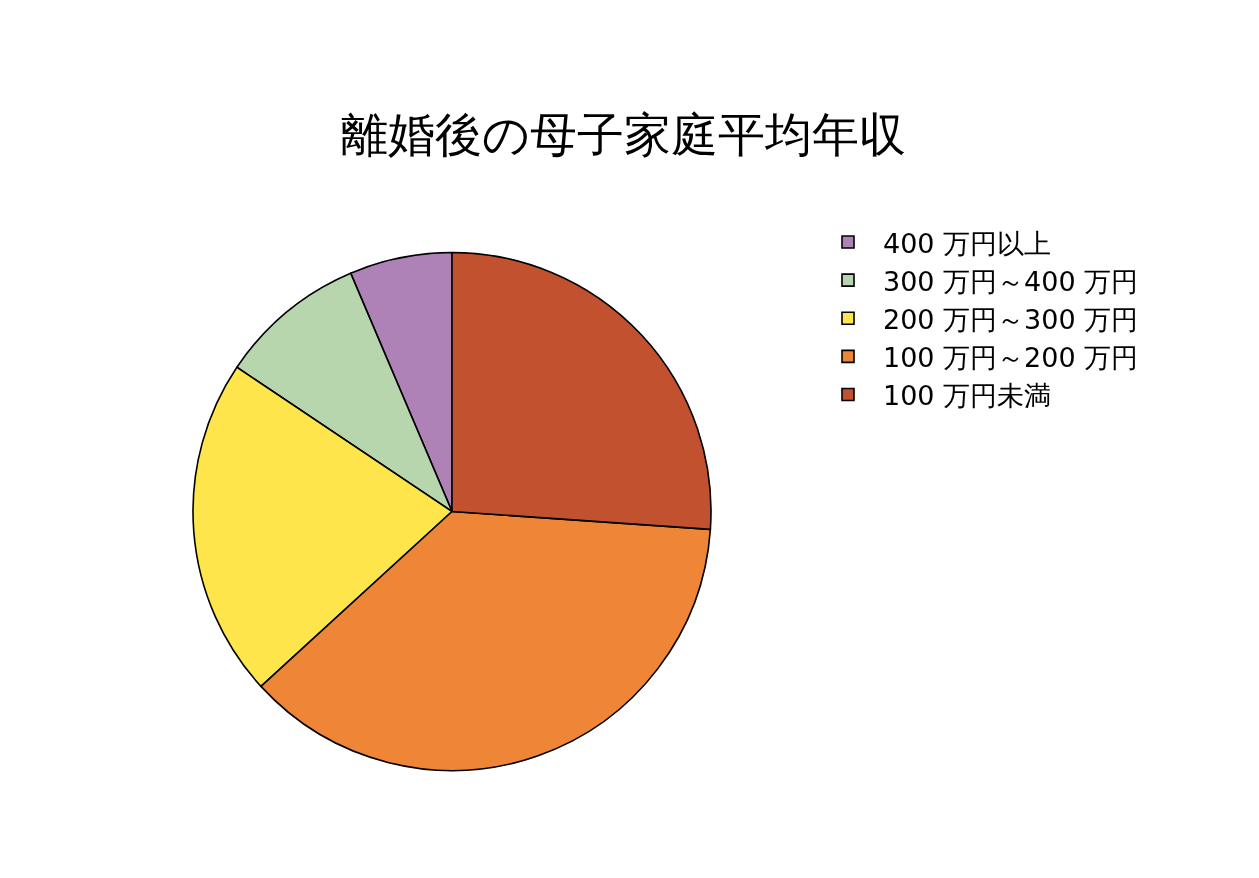 Image resolution: width=1259 pixels, height=878 pixels. Describe the element at coordinates (1011, 357) in the screenshot. I see `legend-label: 100 万円～200 万円` at that location.